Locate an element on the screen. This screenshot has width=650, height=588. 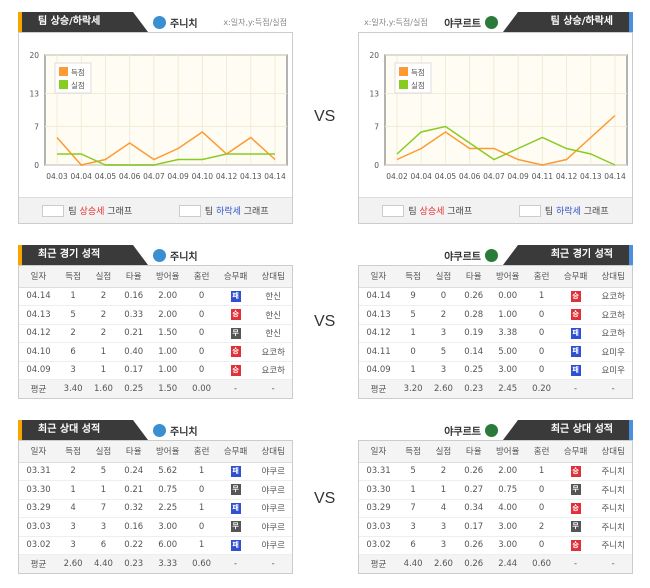
col-opponent: 상대팀 is located at coordinates (273, 277).